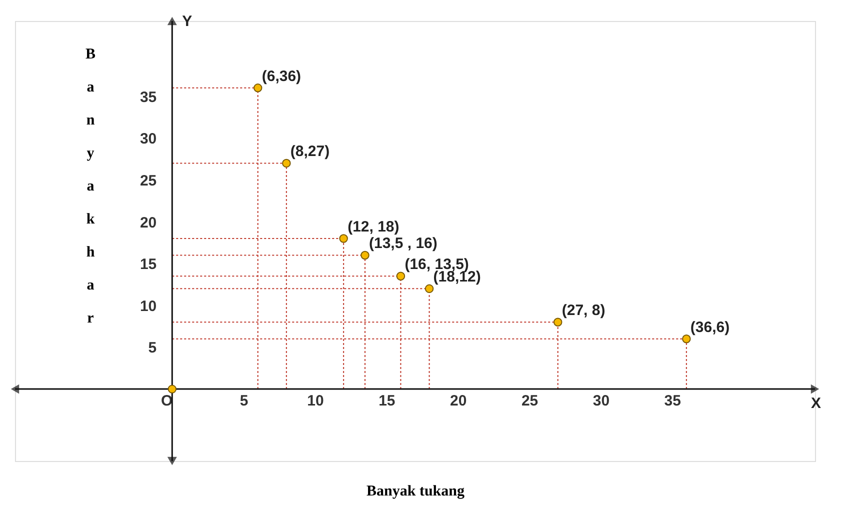 This screenshot has width=866, height=523. I want to click on annotation: (36,6), so click(710, 327).